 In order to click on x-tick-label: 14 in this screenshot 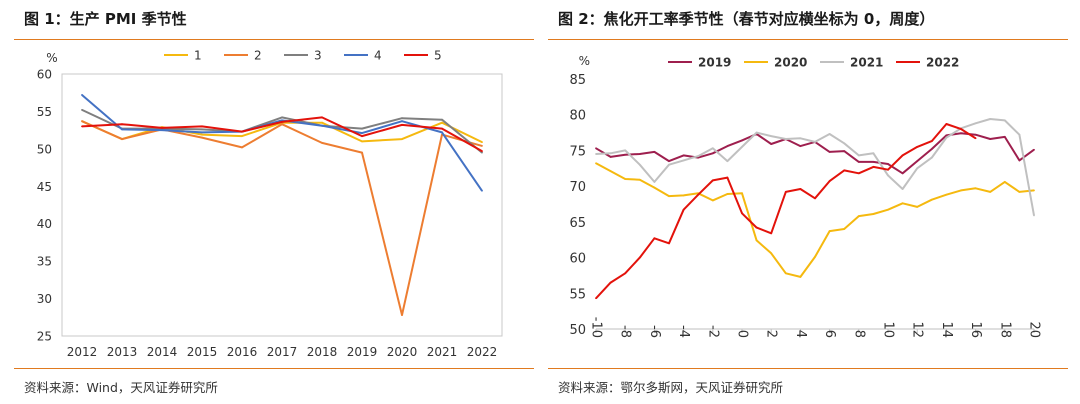, I will do `click(946, 329)`.